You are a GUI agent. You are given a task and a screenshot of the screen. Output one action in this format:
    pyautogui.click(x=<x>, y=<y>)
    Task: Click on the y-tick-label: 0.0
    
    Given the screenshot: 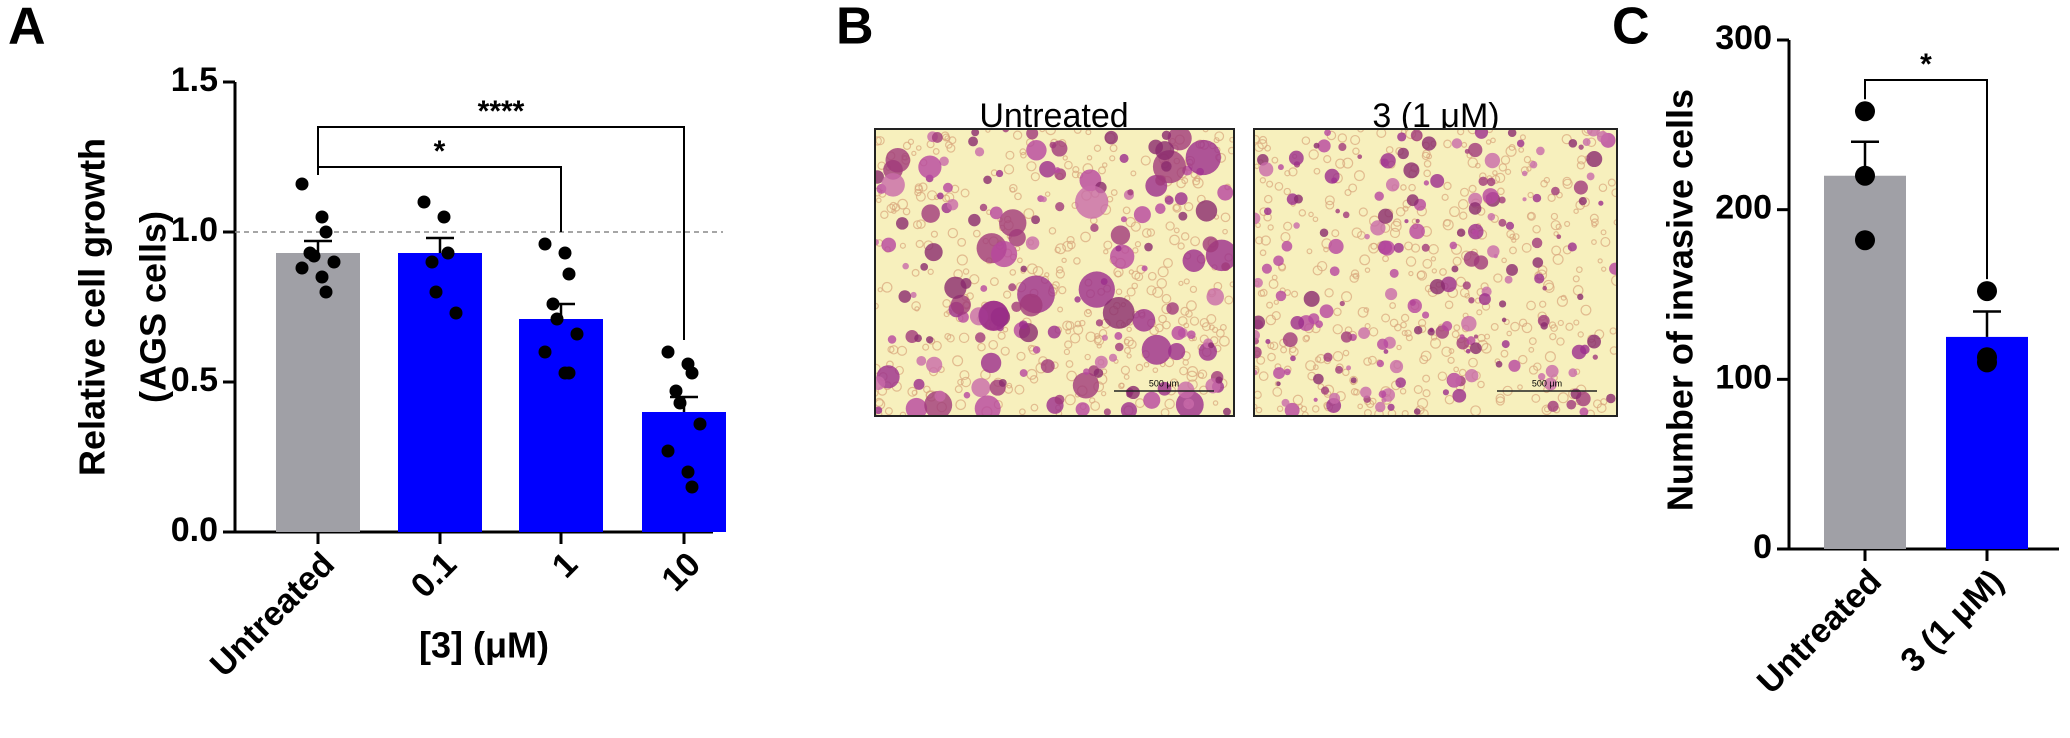 What is the action you would take?
    pyautogui.click(x=194, y=530)
    